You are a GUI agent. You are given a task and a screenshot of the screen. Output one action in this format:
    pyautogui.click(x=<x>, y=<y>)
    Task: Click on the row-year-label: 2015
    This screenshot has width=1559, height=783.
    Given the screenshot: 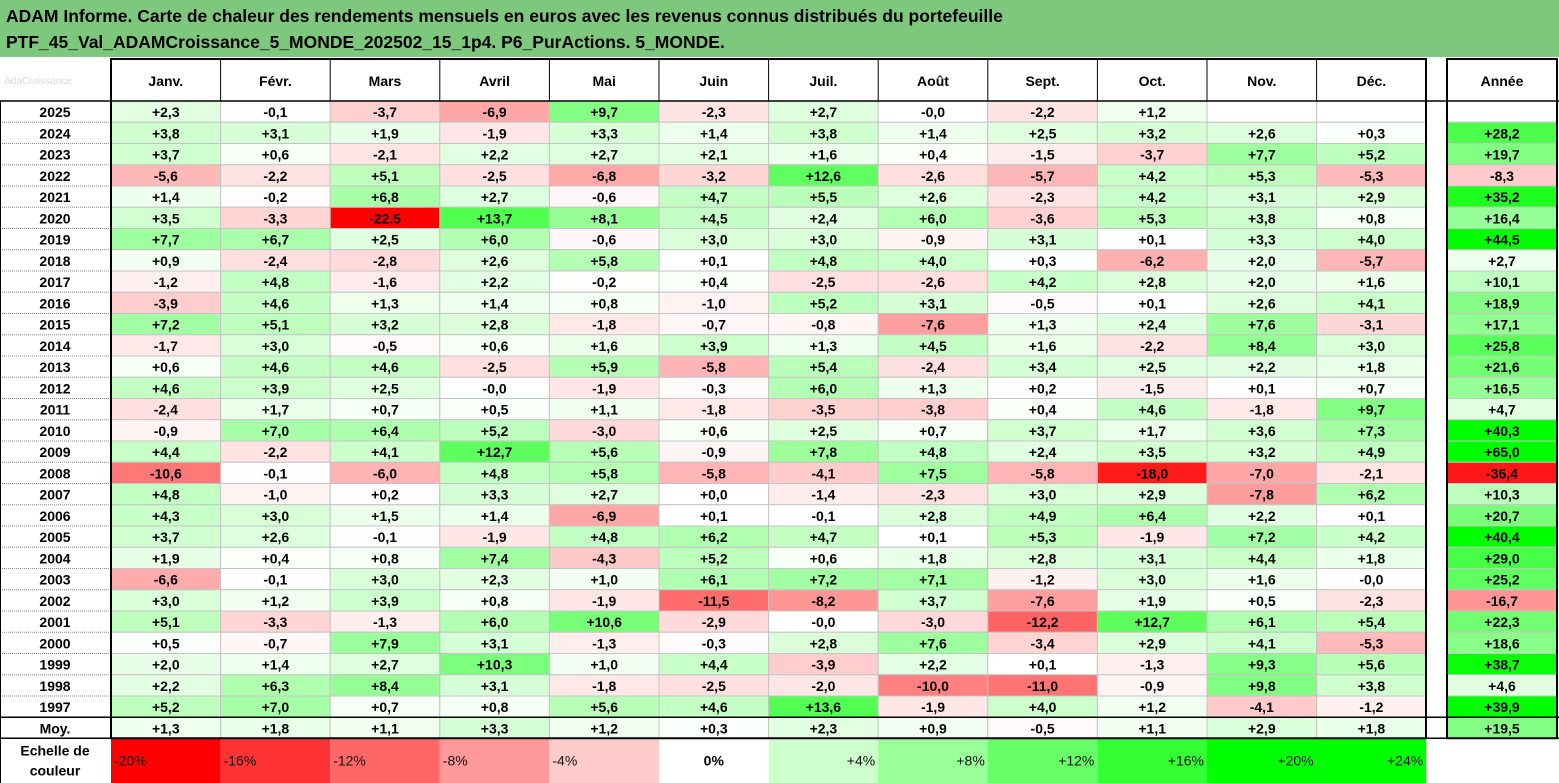 What is the action you would take?
    pyautogui.click(x=54, y=325)
    